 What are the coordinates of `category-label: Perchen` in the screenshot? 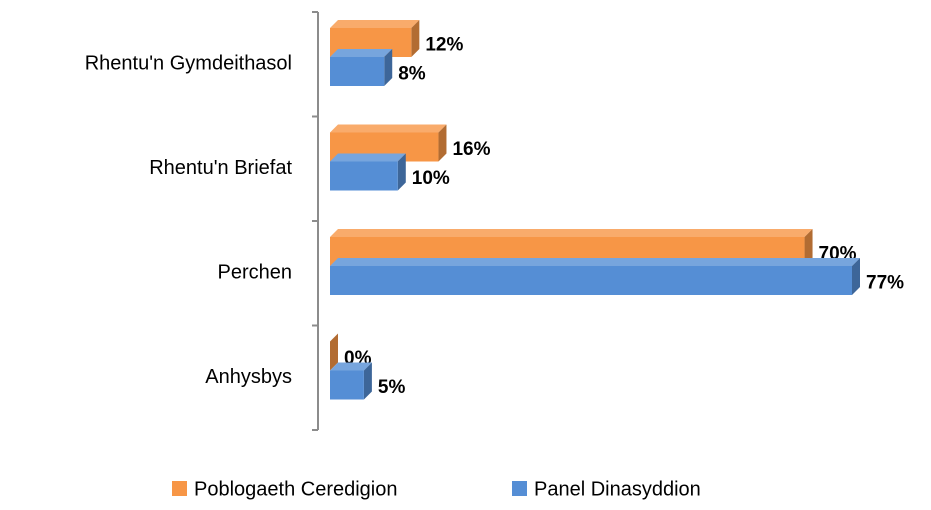 It's located at (255, 273).